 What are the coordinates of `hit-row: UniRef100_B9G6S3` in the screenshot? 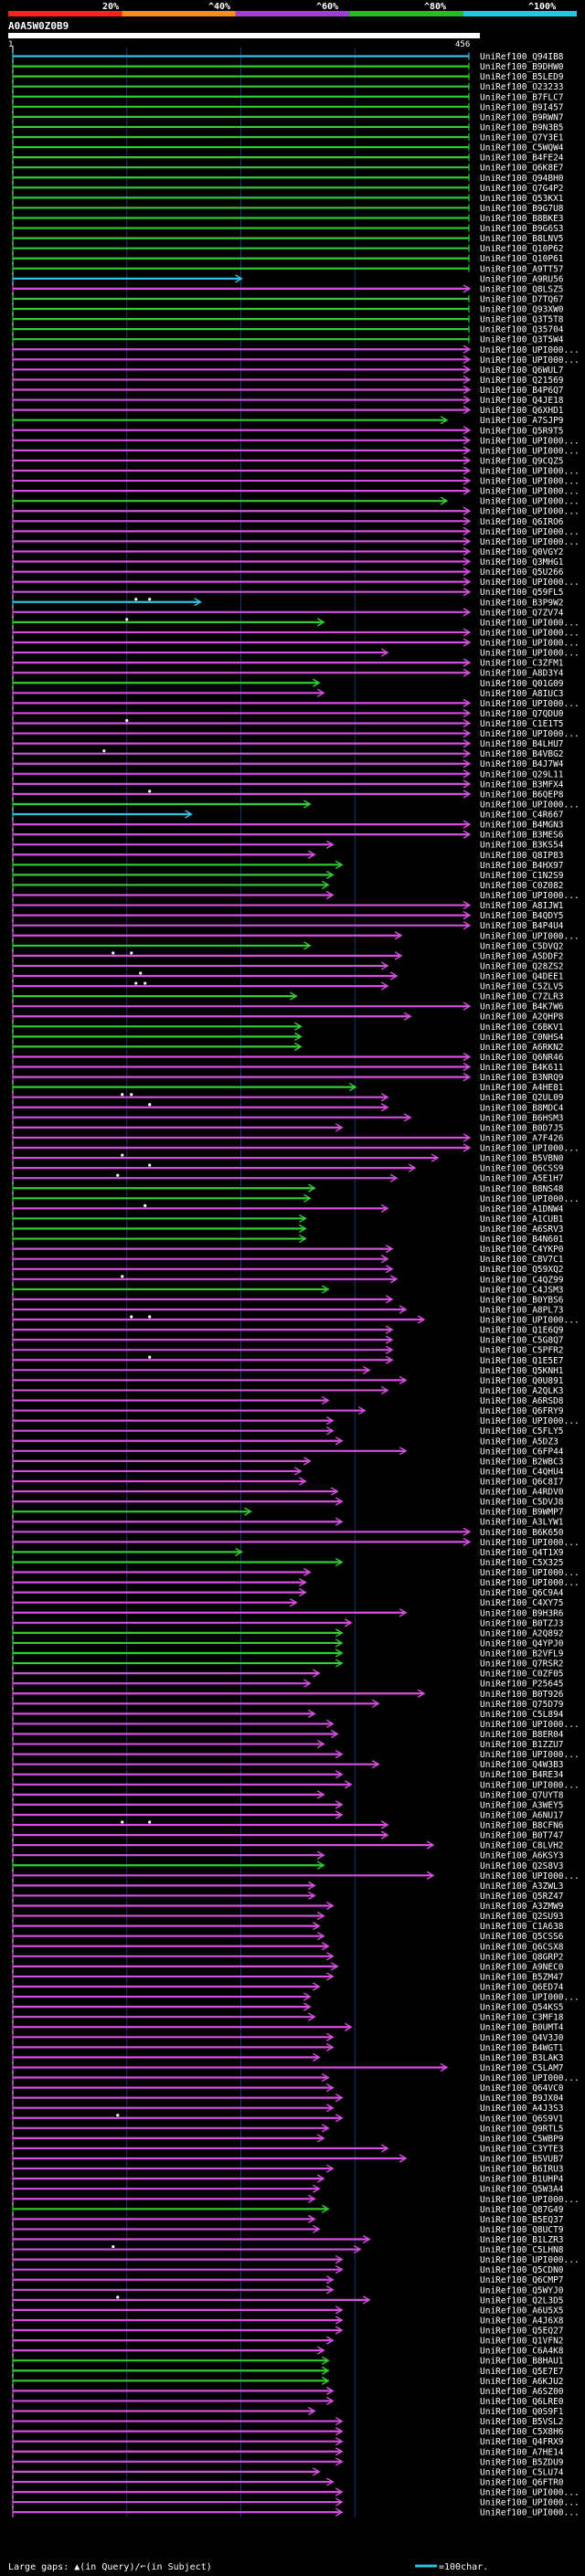 It's located at (288, 229).